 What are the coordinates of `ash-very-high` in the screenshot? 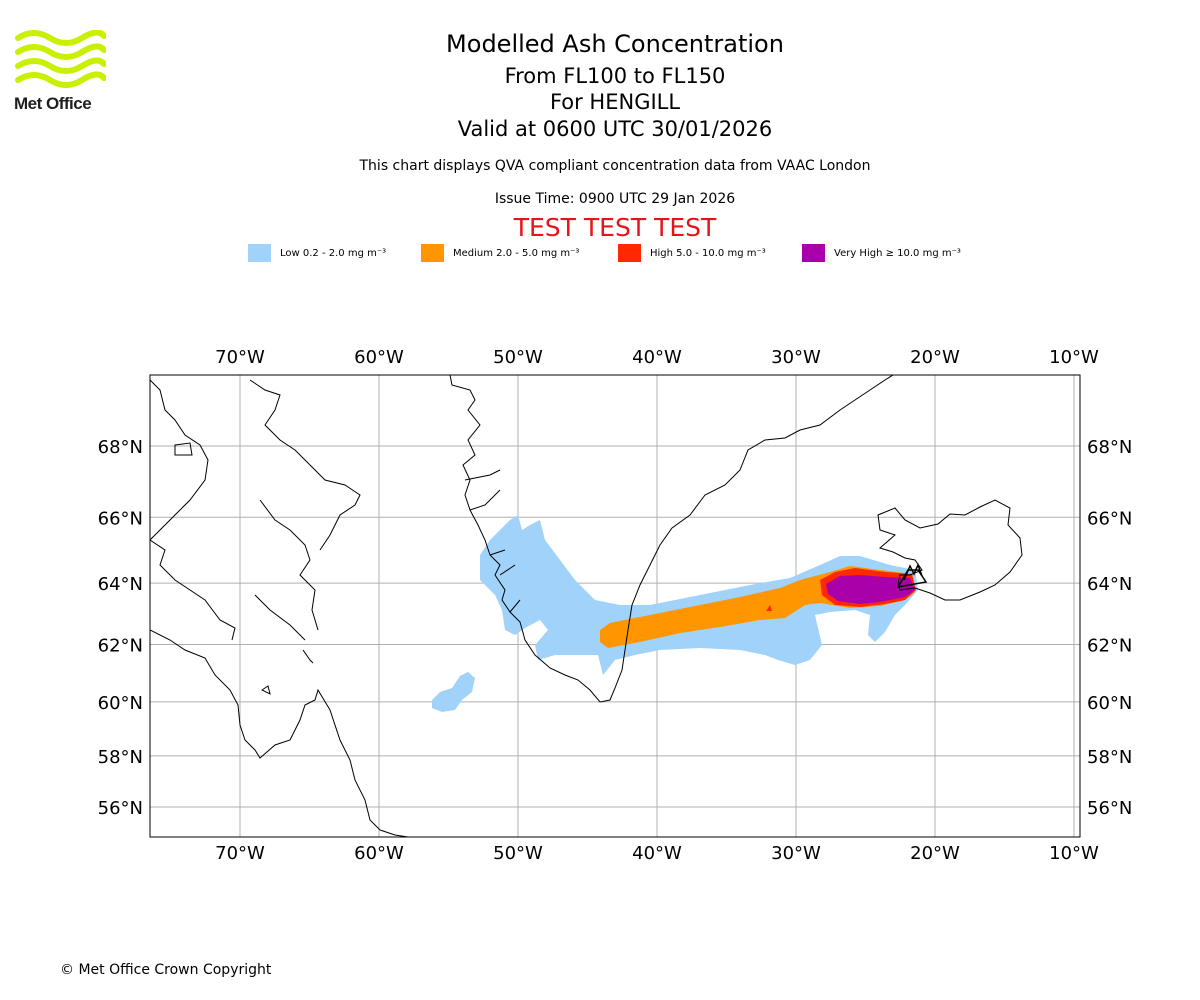 It's located at (870, 589).